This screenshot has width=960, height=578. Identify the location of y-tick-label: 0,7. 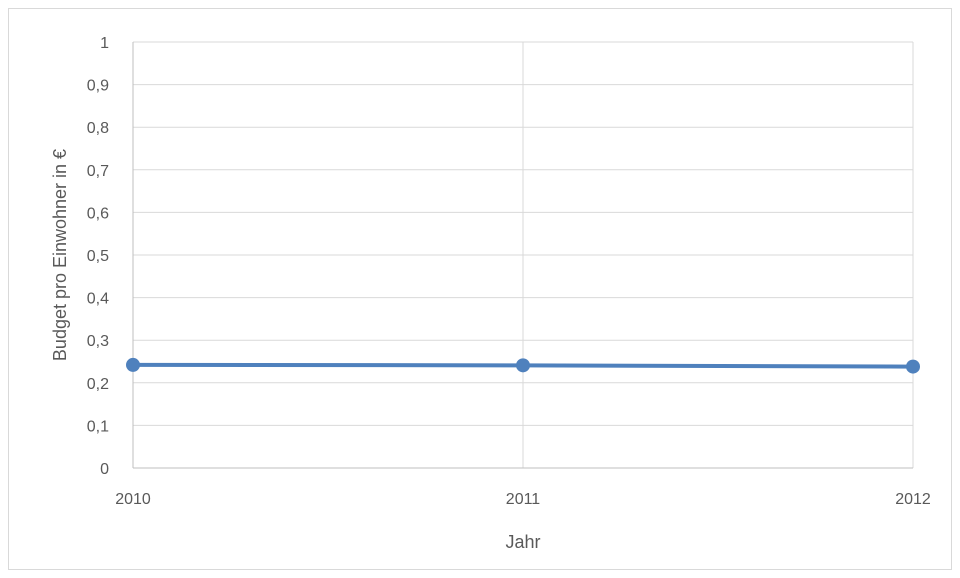
(98, 171).